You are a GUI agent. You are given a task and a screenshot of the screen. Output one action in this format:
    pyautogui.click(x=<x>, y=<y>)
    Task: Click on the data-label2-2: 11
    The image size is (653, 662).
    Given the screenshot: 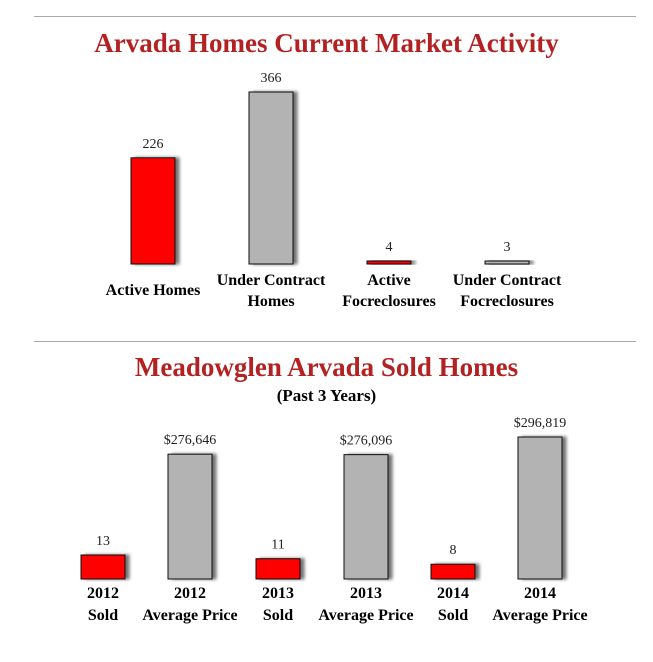 What is the action you would take?
    pyautogui.click(x=277, y=545)
    